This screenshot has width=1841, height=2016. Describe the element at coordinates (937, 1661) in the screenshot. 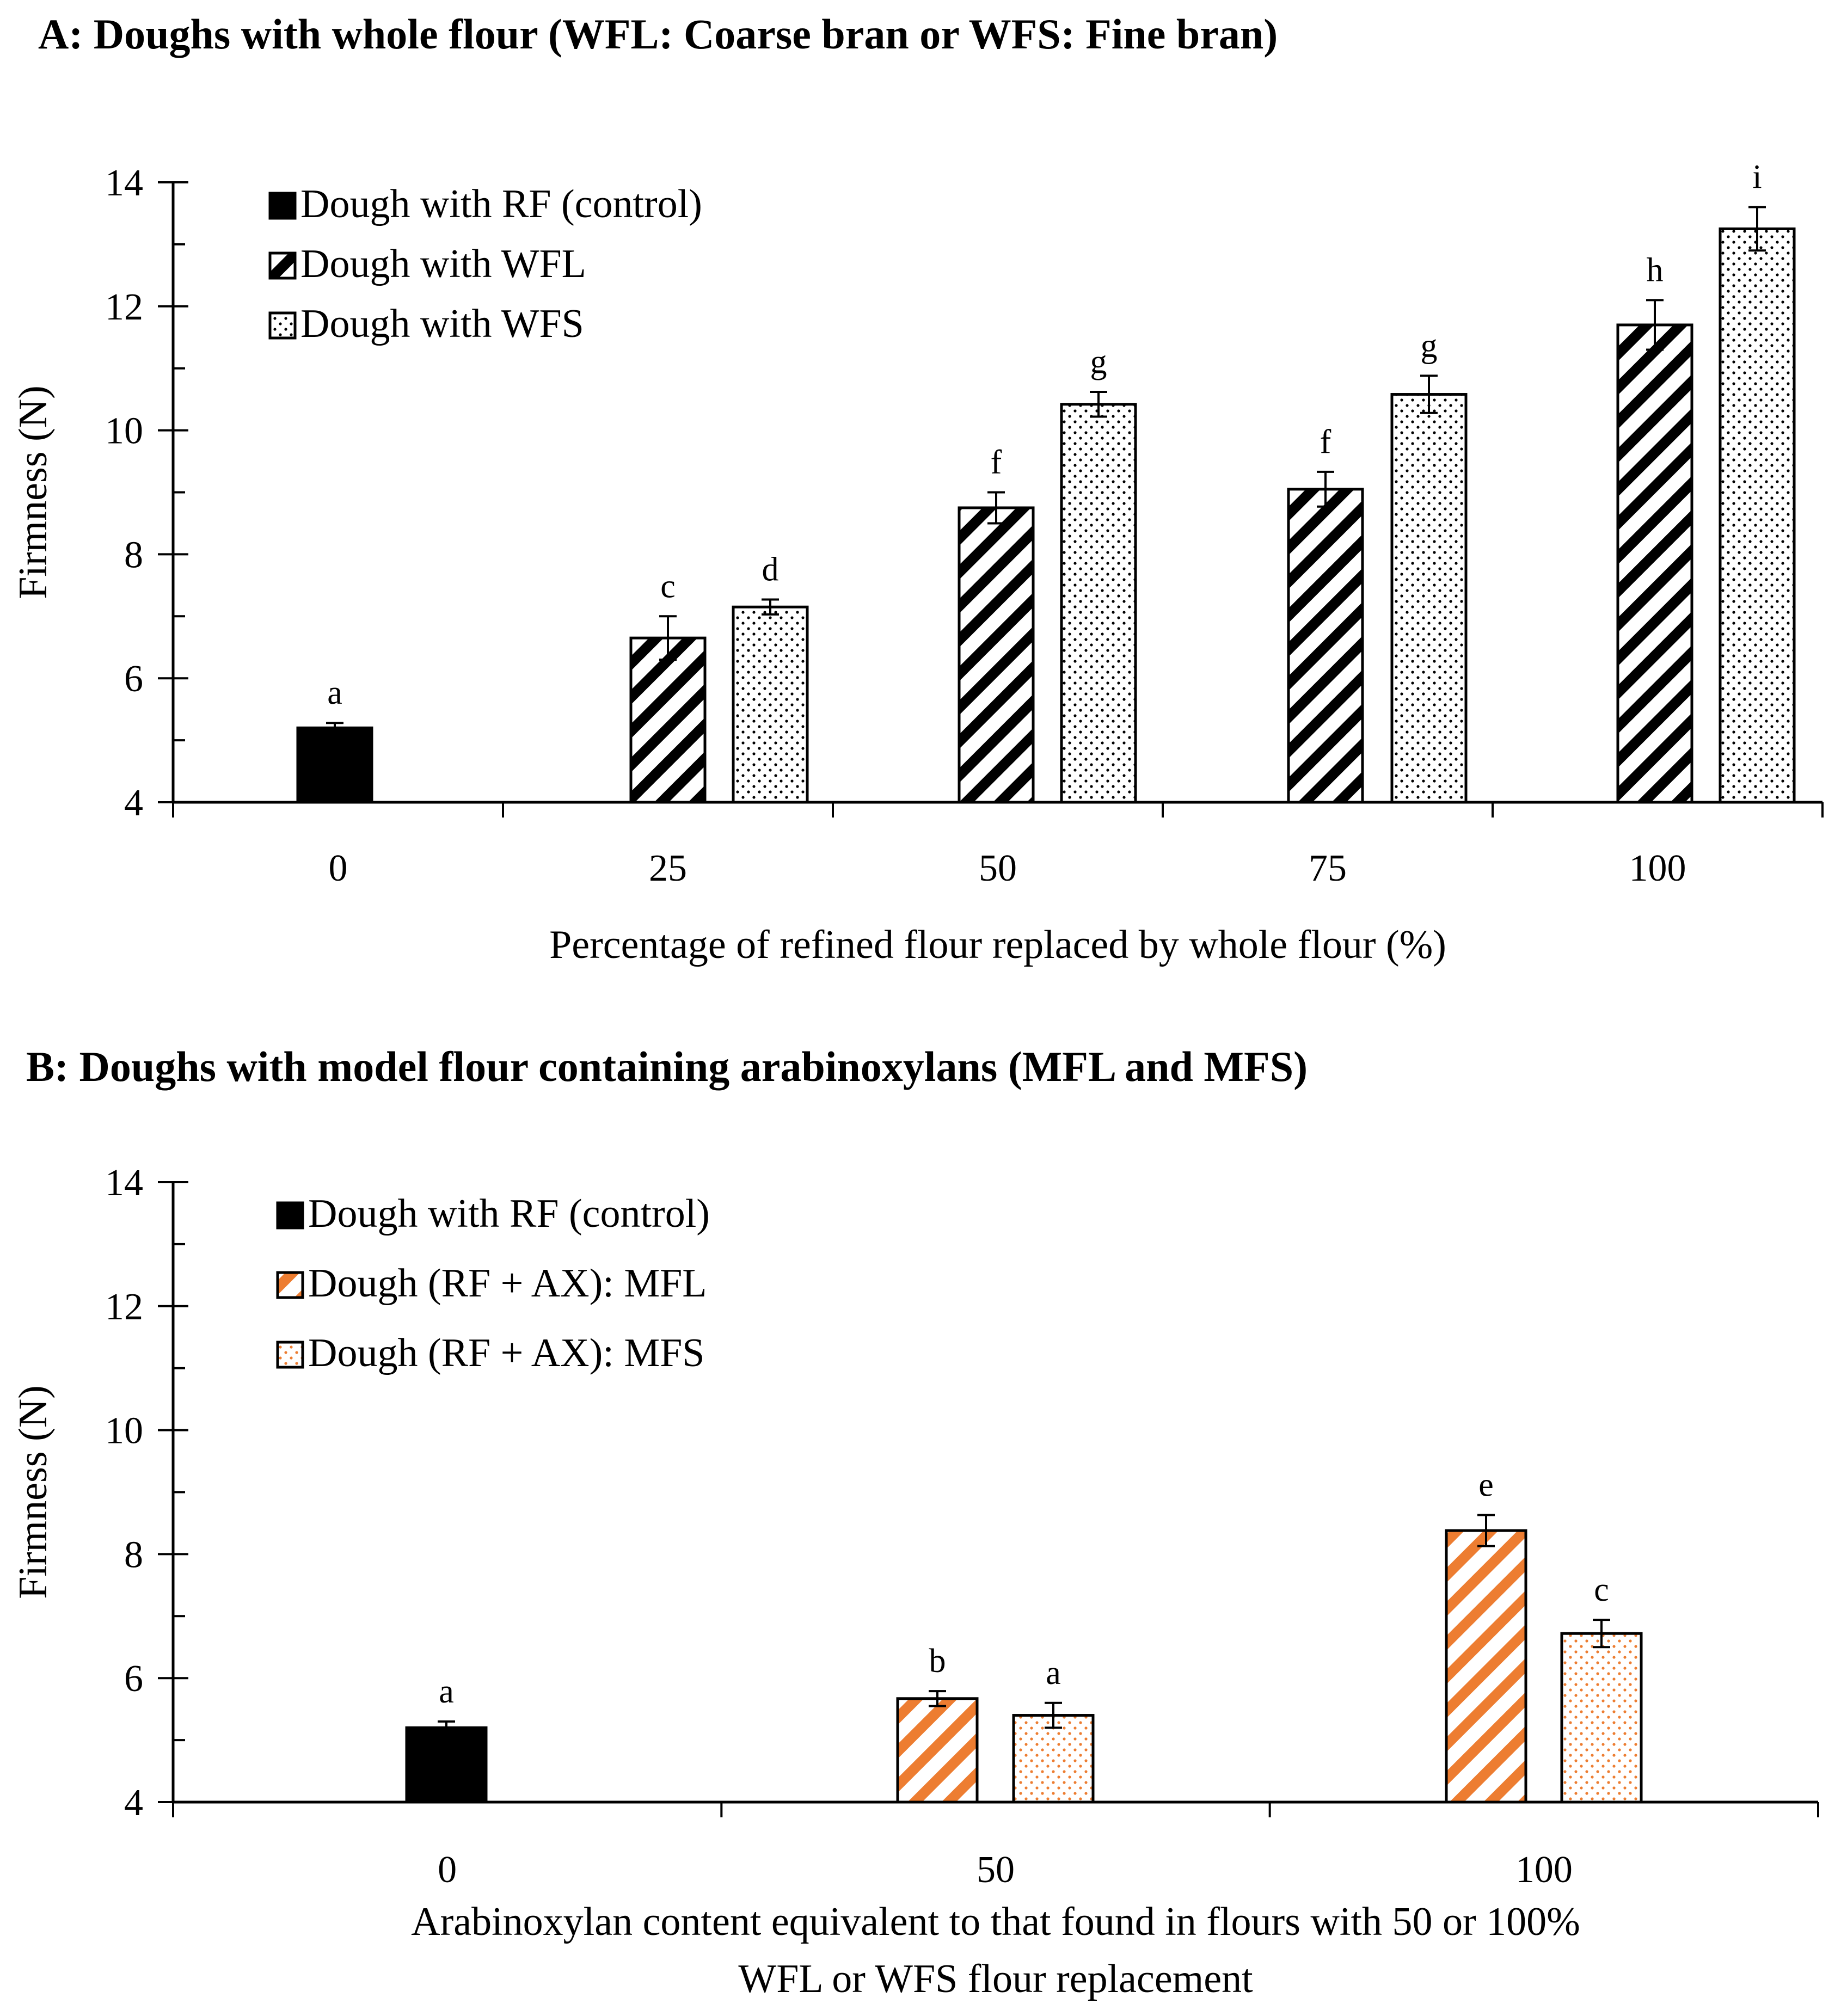

I see `significance-label-b-50-series-1: b` at that location.